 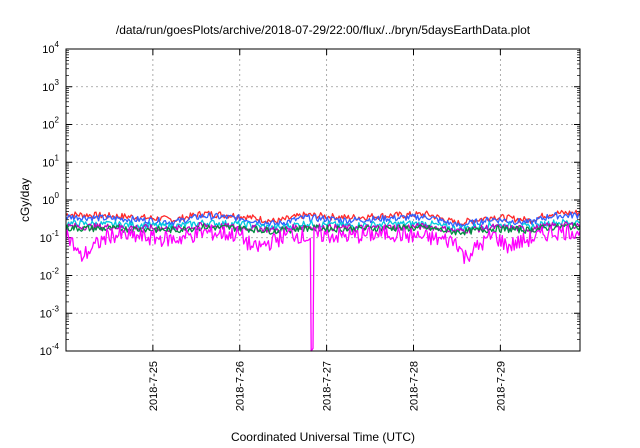 What do you see at coordinates (56, 346) in the screenshot?
I see `y-tick-exponent: -4` at bounding box center [56, 346].